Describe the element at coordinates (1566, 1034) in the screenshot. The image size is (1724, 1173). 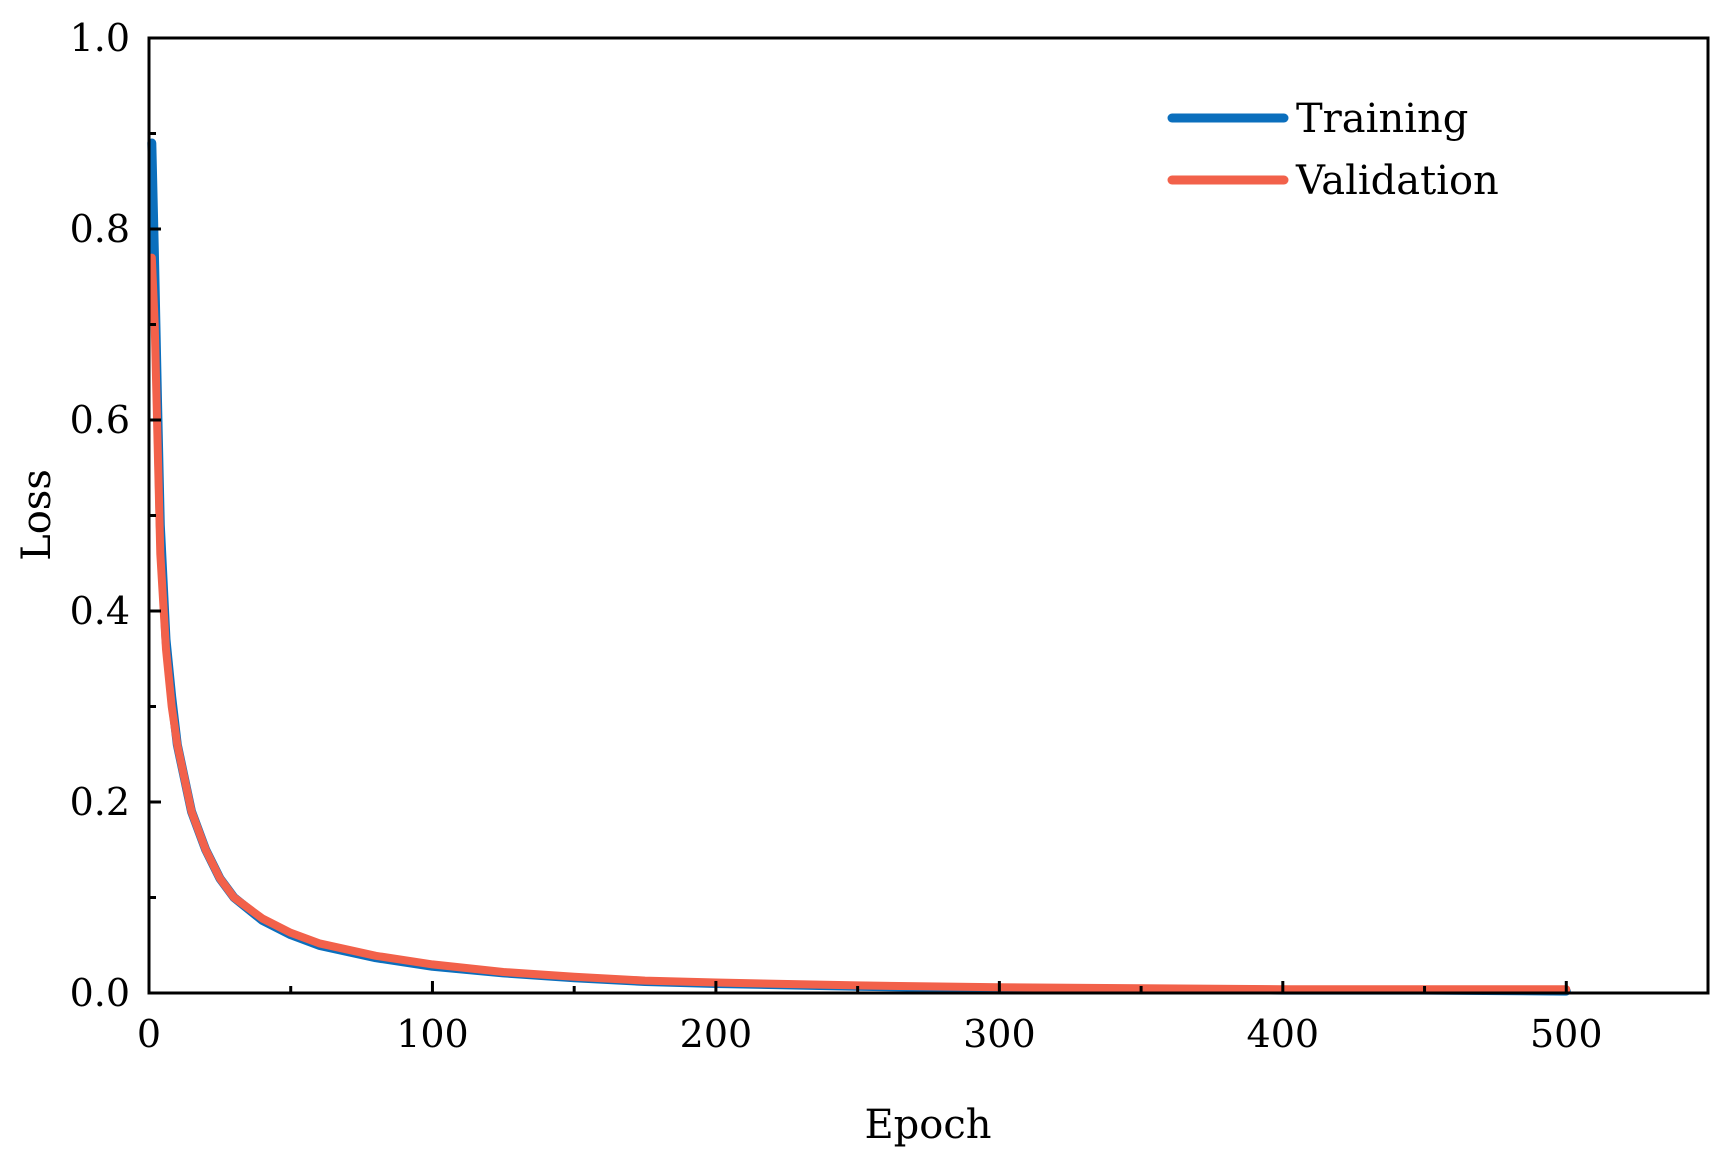
I see `x-tick-label: 500` at that location.